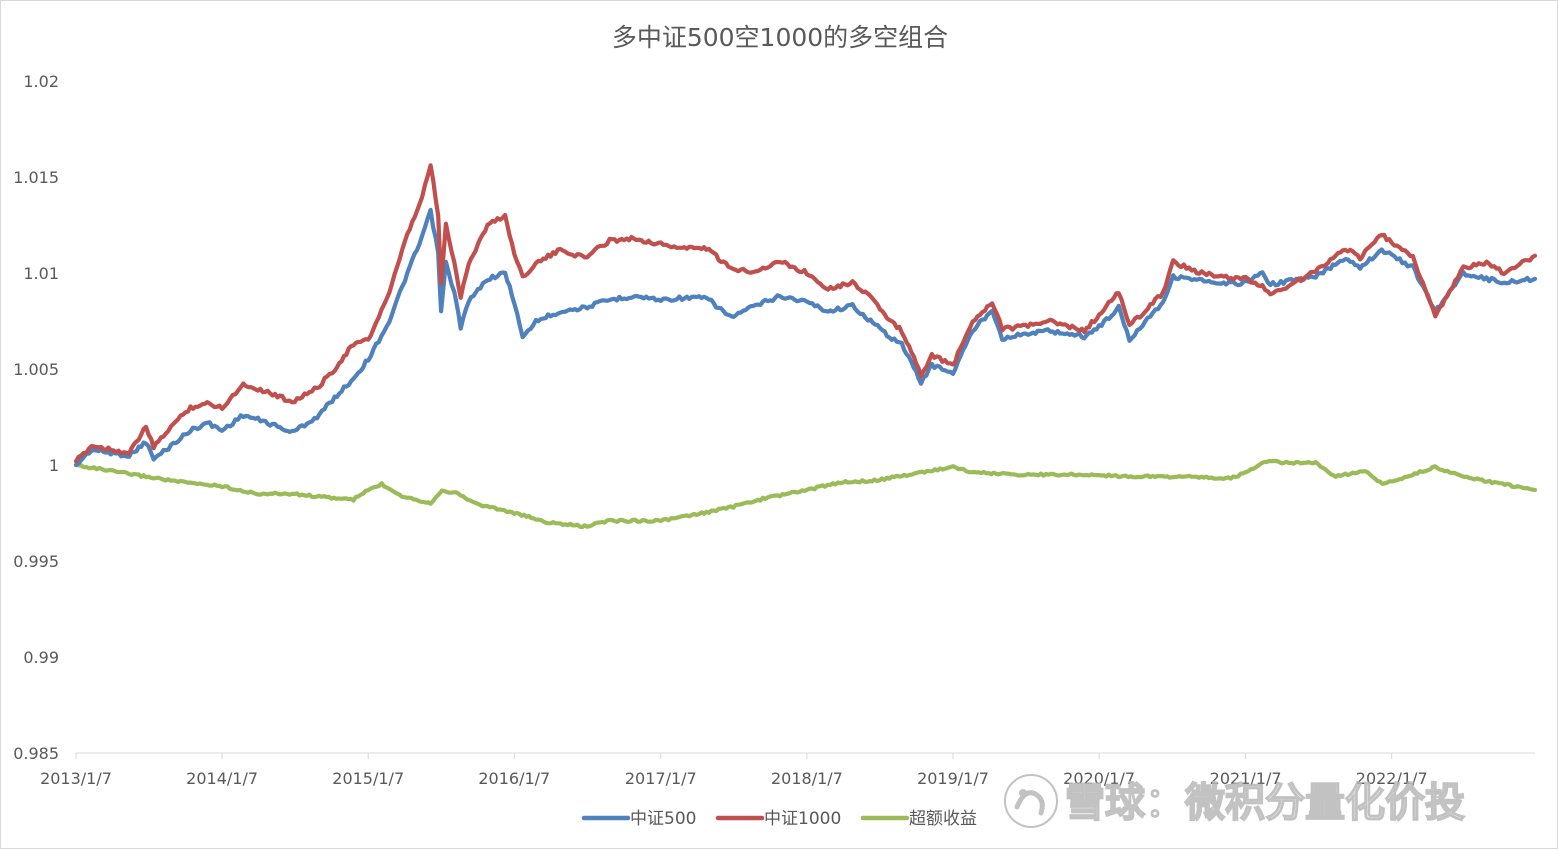 The image size is (1558, 849). Describe the element at coordinates (41, 657) in the screenshot. I see `y-tick-label: 0.99` at that location.